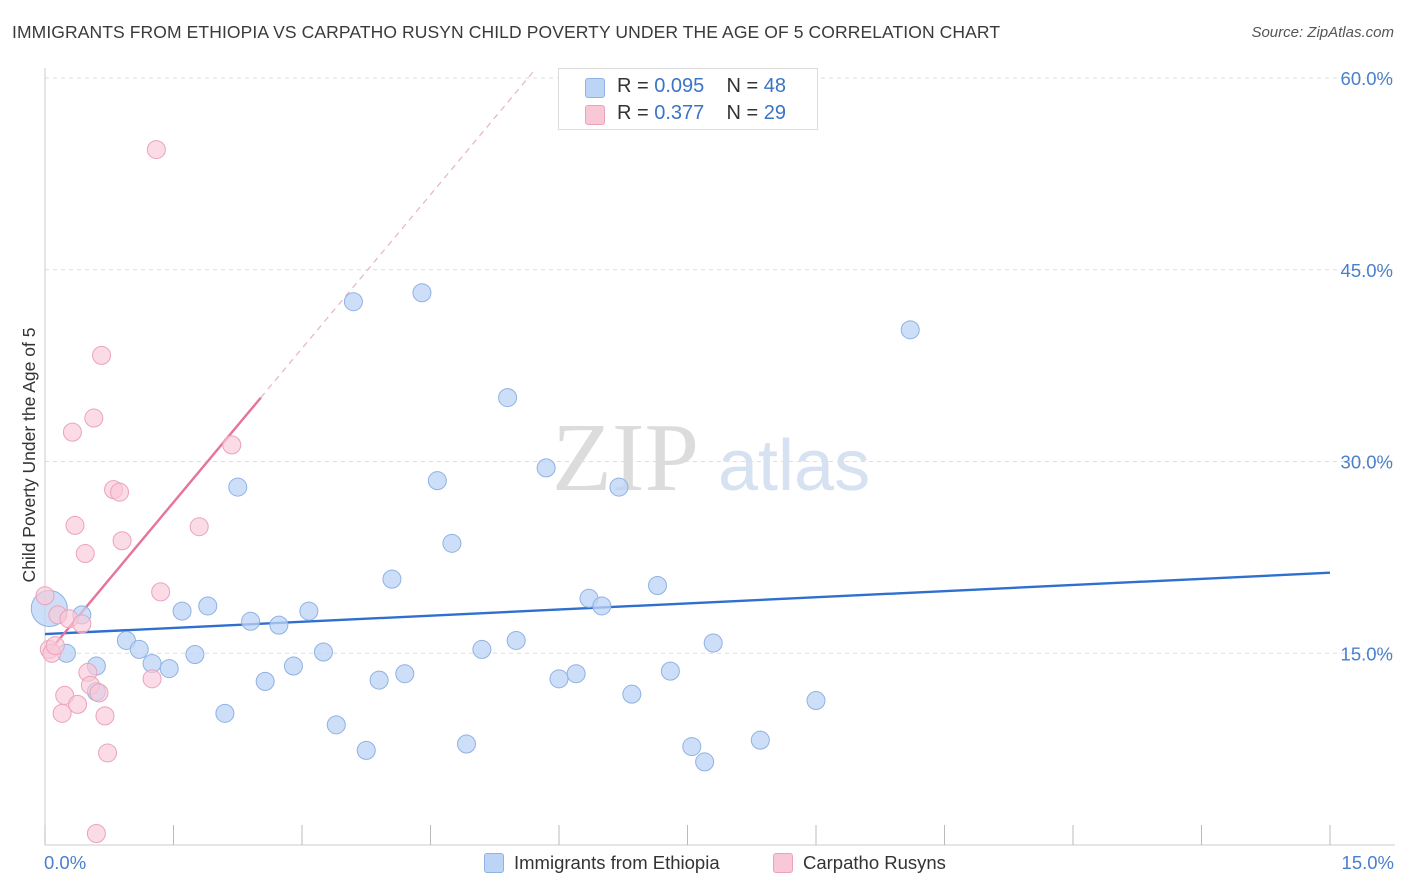 The width and height of the screenshot is (1406, 892). What do you see at coordinates (65, 862) in the screenshot?
I see `x-tick-label-min: 0.0%` at bounding box center [65, 862].